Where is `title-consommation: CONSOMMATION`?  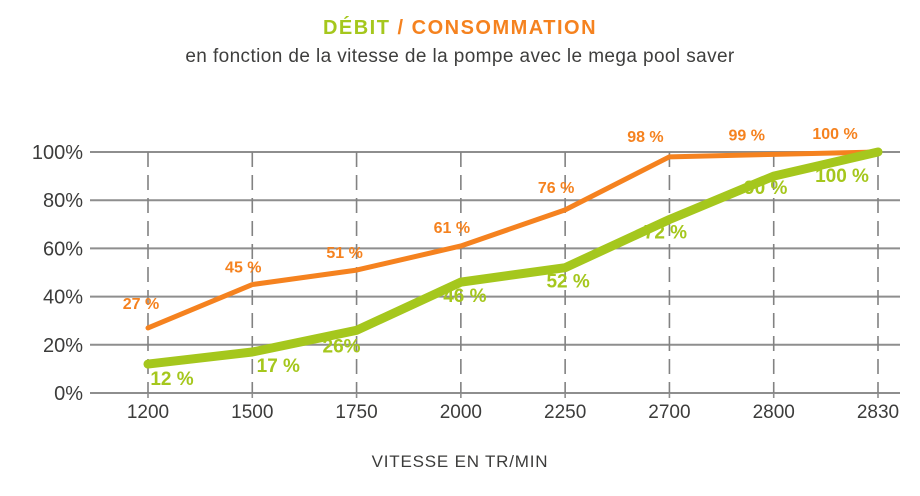
title-consommation: CONSOMMATION is located at coordinates (504, 28).